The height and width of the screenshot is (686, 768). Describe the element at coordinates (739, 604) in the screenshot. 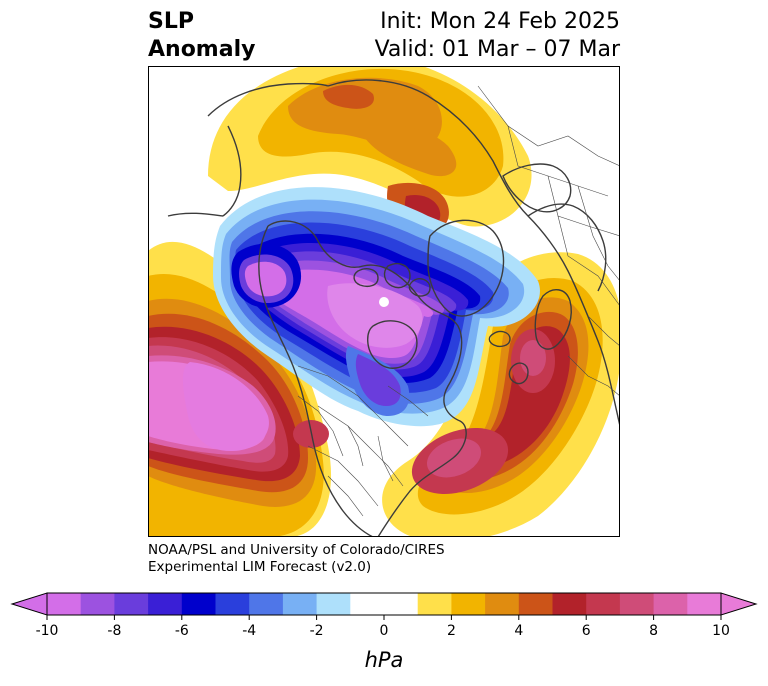

I see `colorbar-extend-high` at that location.